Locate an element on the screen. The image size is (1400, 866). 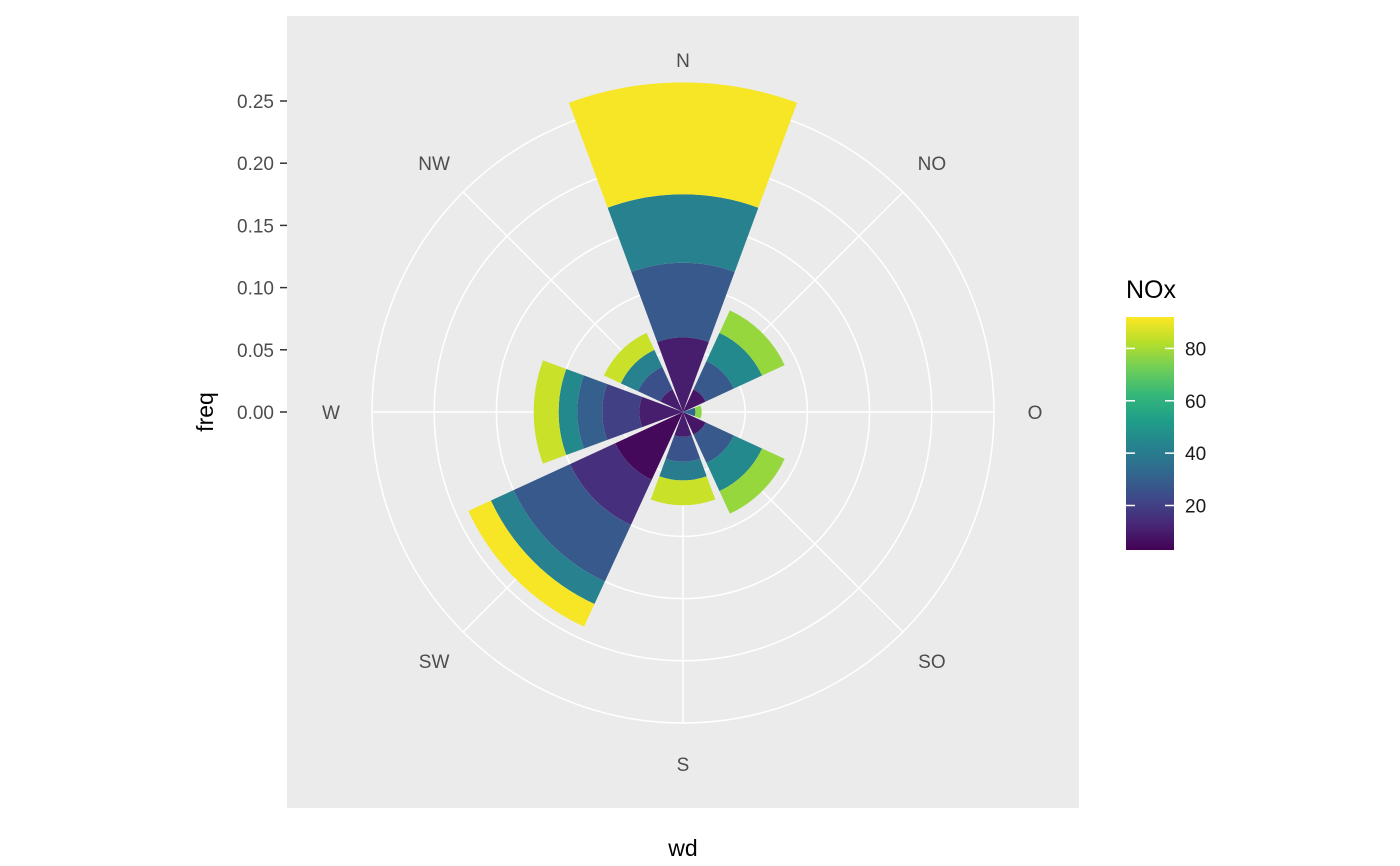
direction-label-so: SO is located at coordinates (931, 662).